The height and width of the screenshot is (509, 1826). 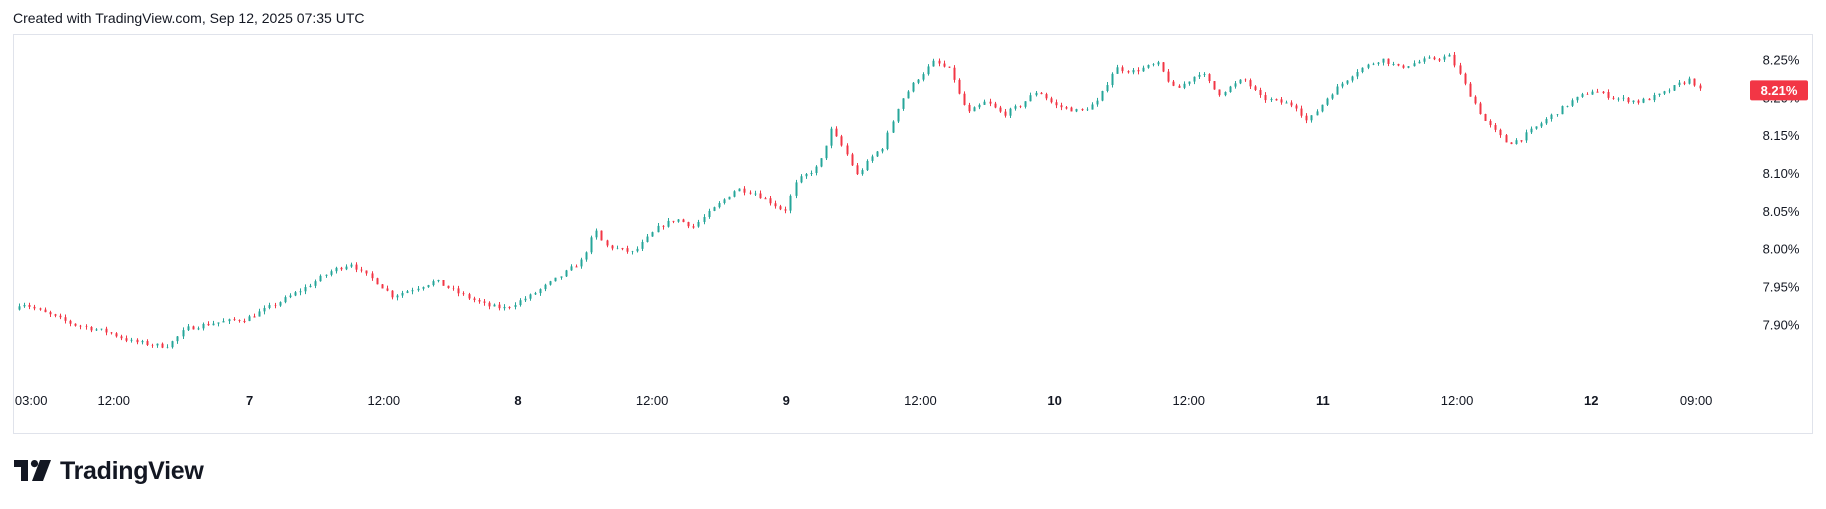 What do you see at coordinates (249, 400) in the screenshot?
I see `x-tick-label: 7` at bounding box center [249, 400].